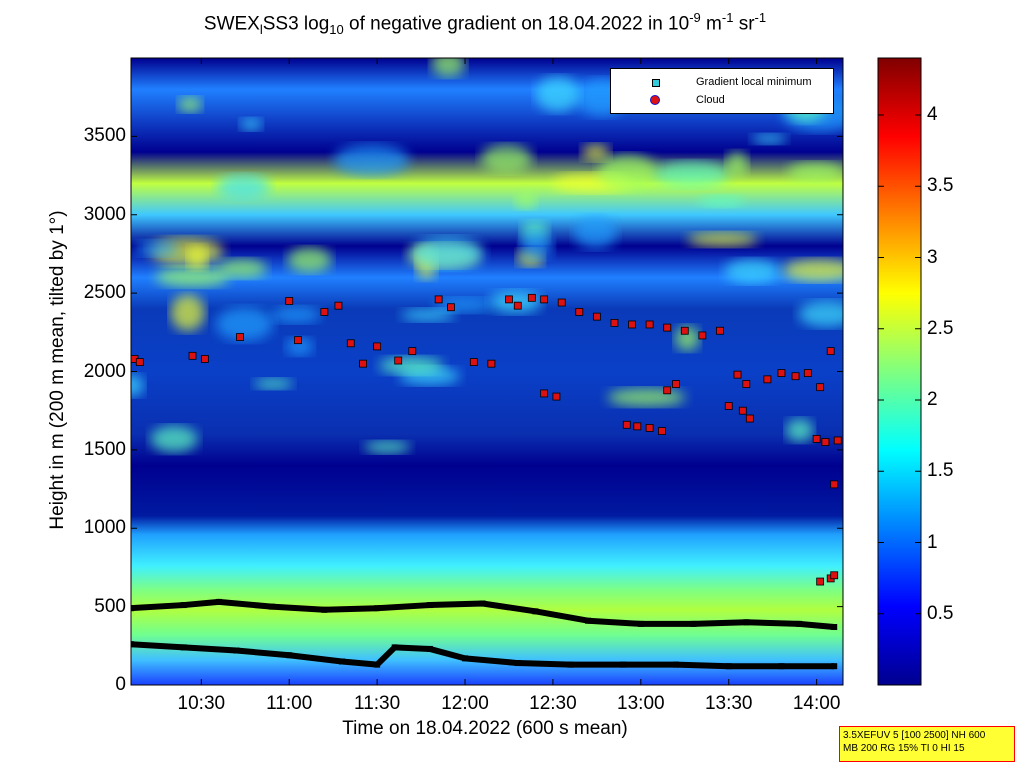  Describe the element at coordinates (553, 703) in the screenshot. I see `x-tick-label: 12:30` at that location.